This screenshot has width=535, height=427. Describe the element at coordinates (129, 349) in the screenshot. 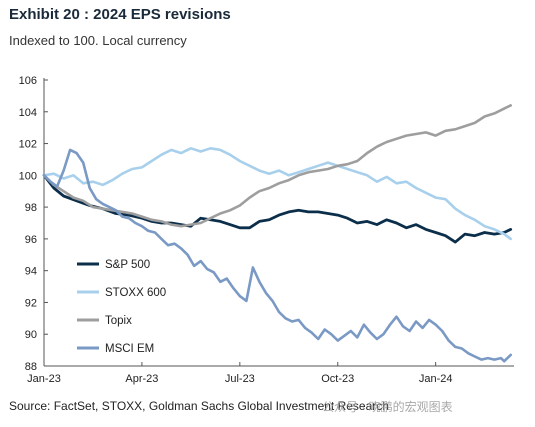

I see `legend-label: MSCI EM` at that location.